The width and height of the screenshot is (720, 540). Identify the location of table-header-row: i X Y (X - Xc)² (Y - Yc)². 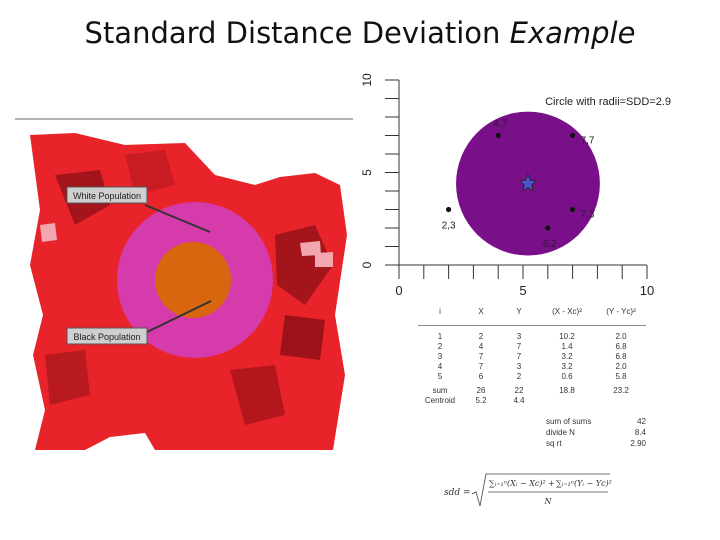
(532, 312).